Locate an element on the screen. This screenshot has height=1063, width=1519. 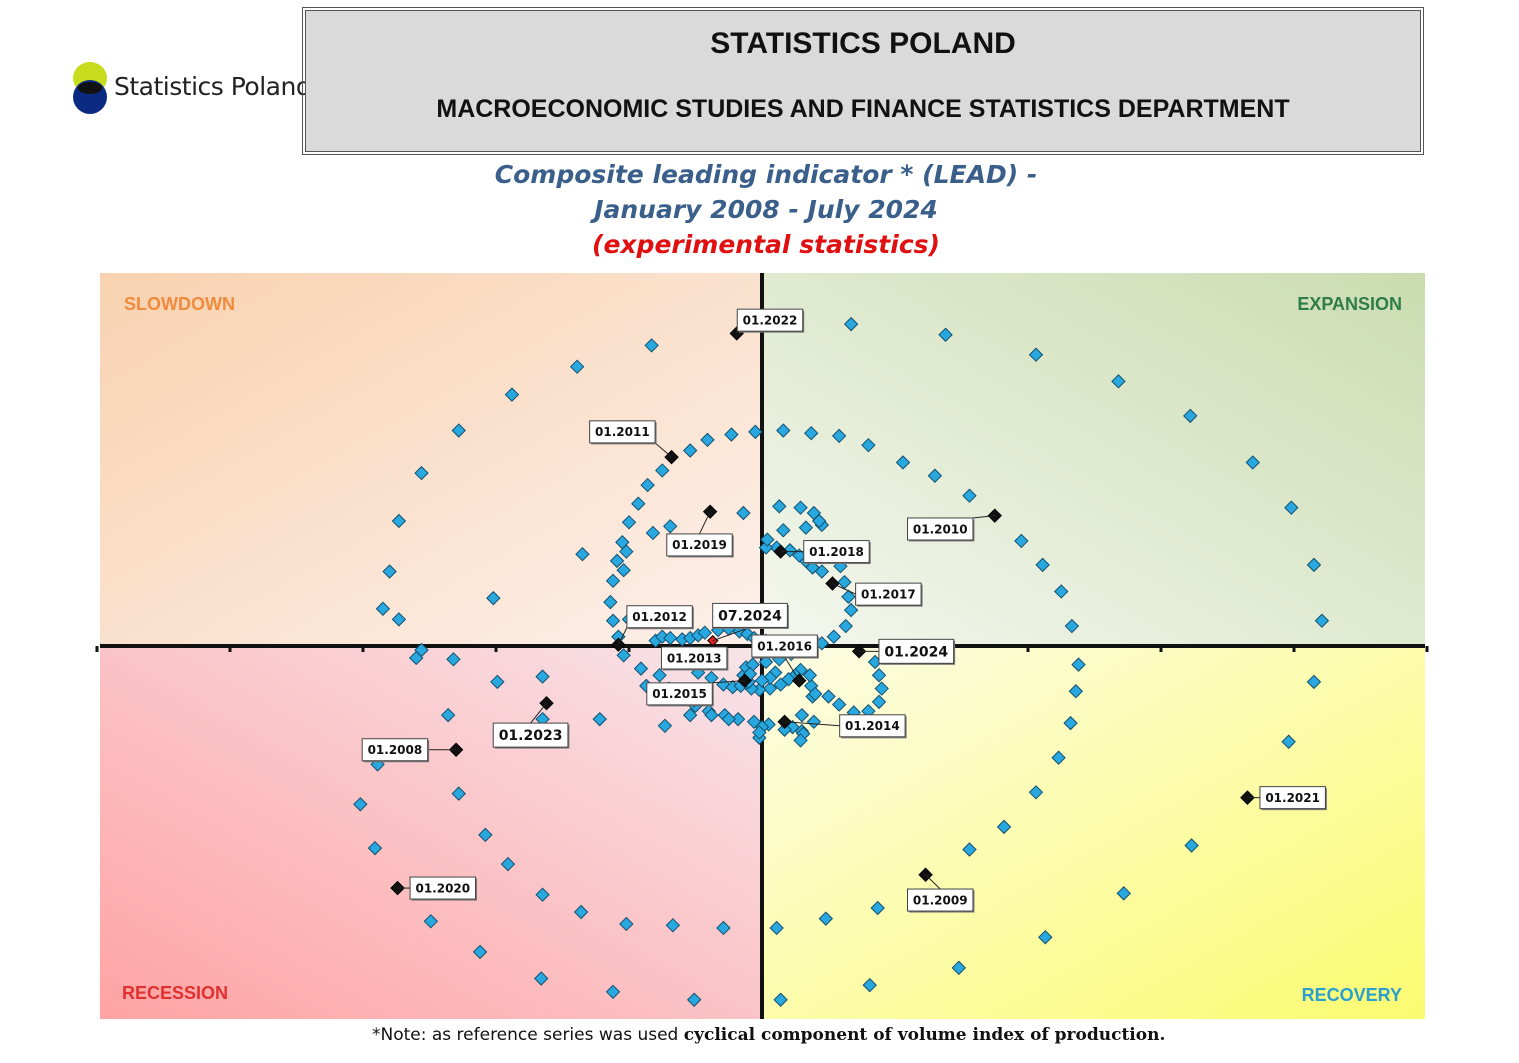
point-label: 01.2015 is located at coordinates (679, 694).